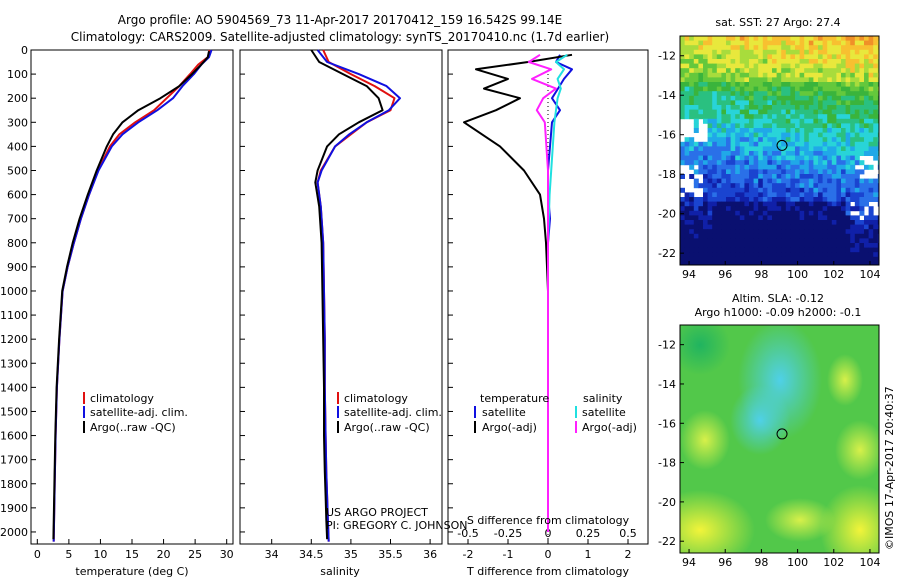 This screenshot has height=580, width=900. I want to click on x-tick-label: 15, so click(132, 554).